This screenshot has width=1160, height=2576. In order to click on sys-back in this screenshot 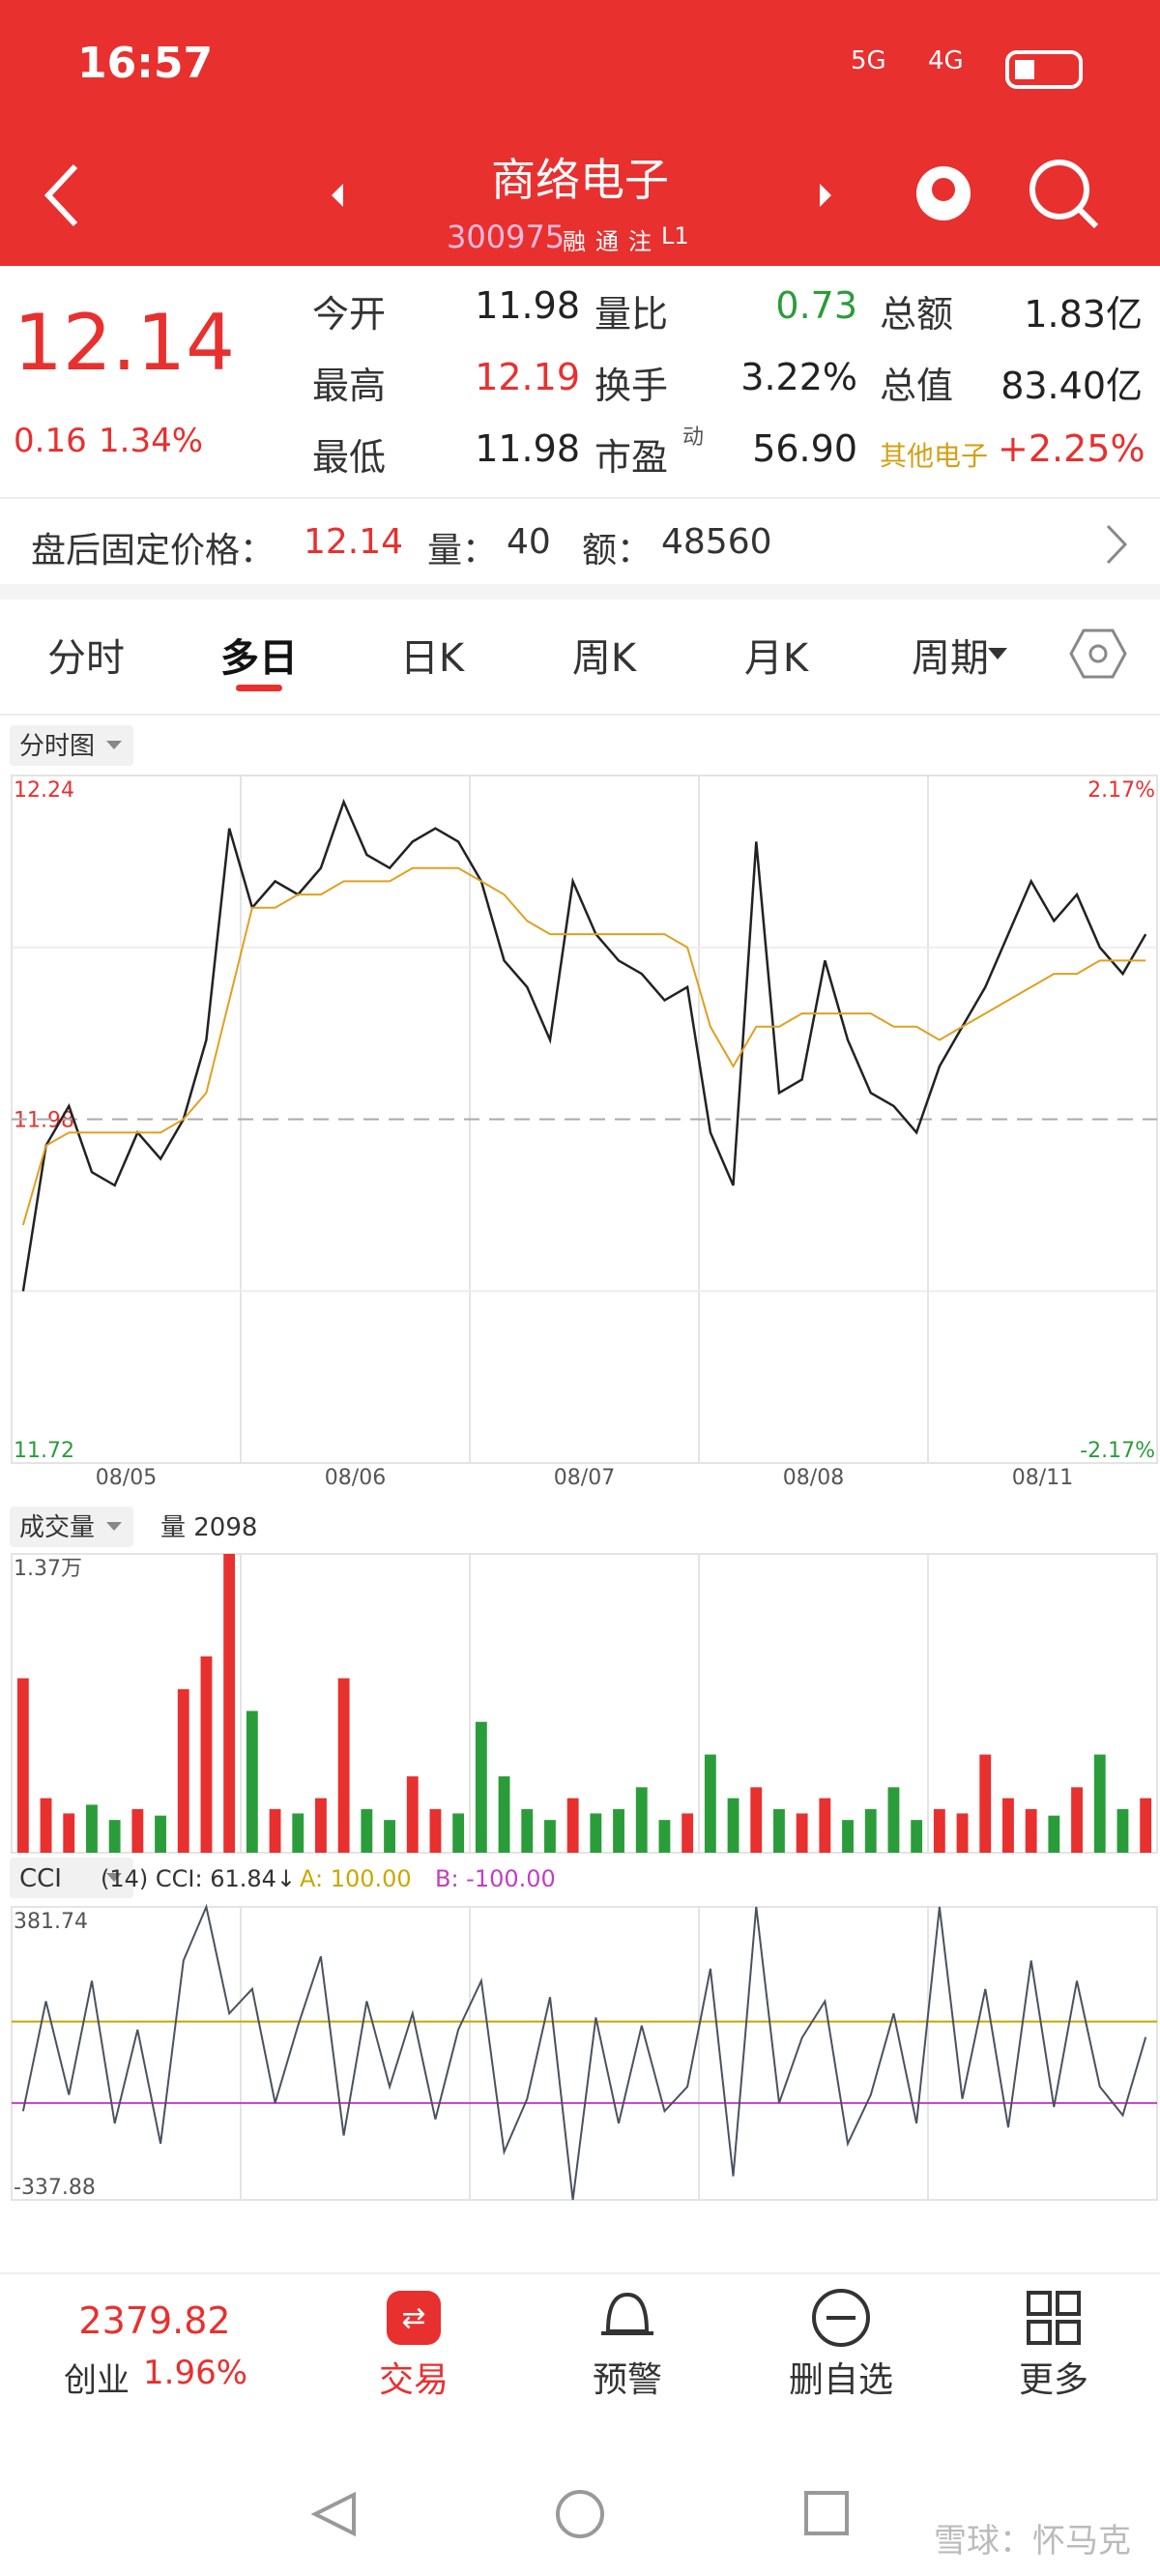, I will do `click(333, 2514)`.